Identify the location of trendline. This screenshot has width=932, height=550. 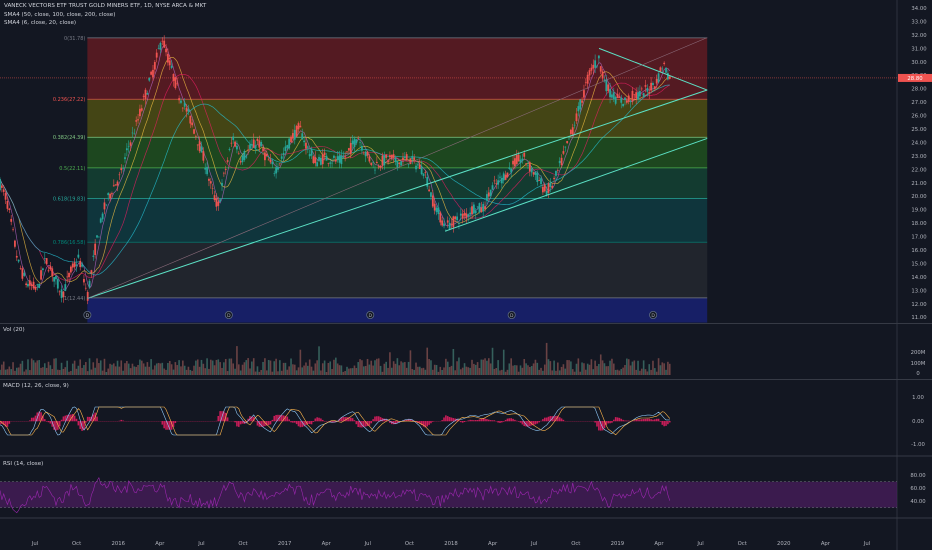
(653, 69).